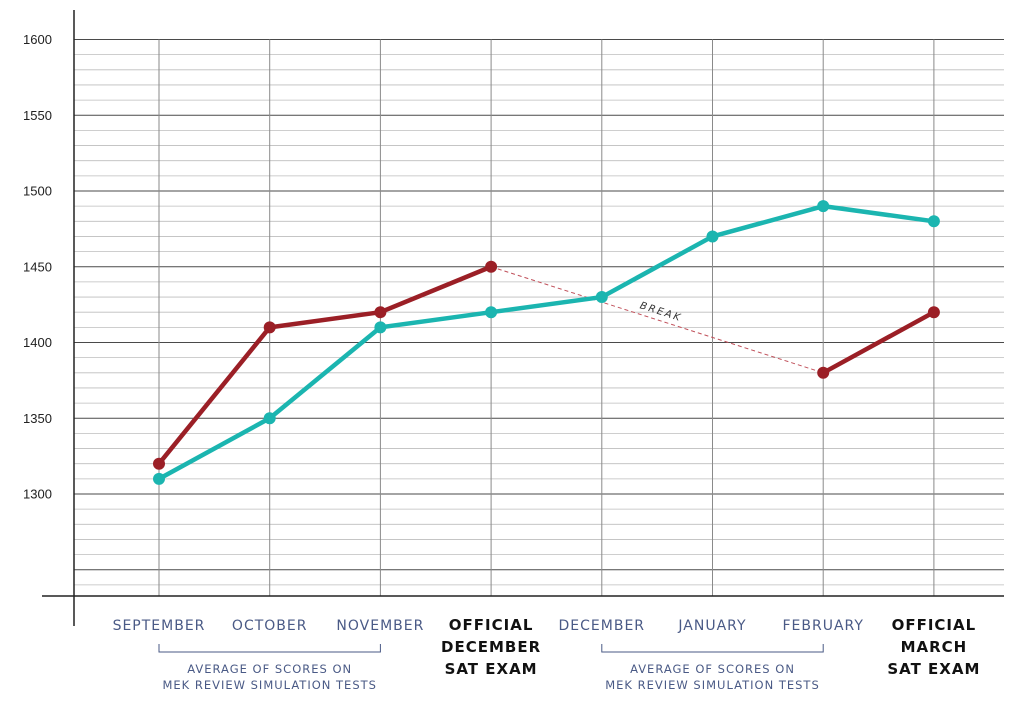 The image size is (1024, 728). I want to click on y-tick-label: 1400, so click(37, 342).